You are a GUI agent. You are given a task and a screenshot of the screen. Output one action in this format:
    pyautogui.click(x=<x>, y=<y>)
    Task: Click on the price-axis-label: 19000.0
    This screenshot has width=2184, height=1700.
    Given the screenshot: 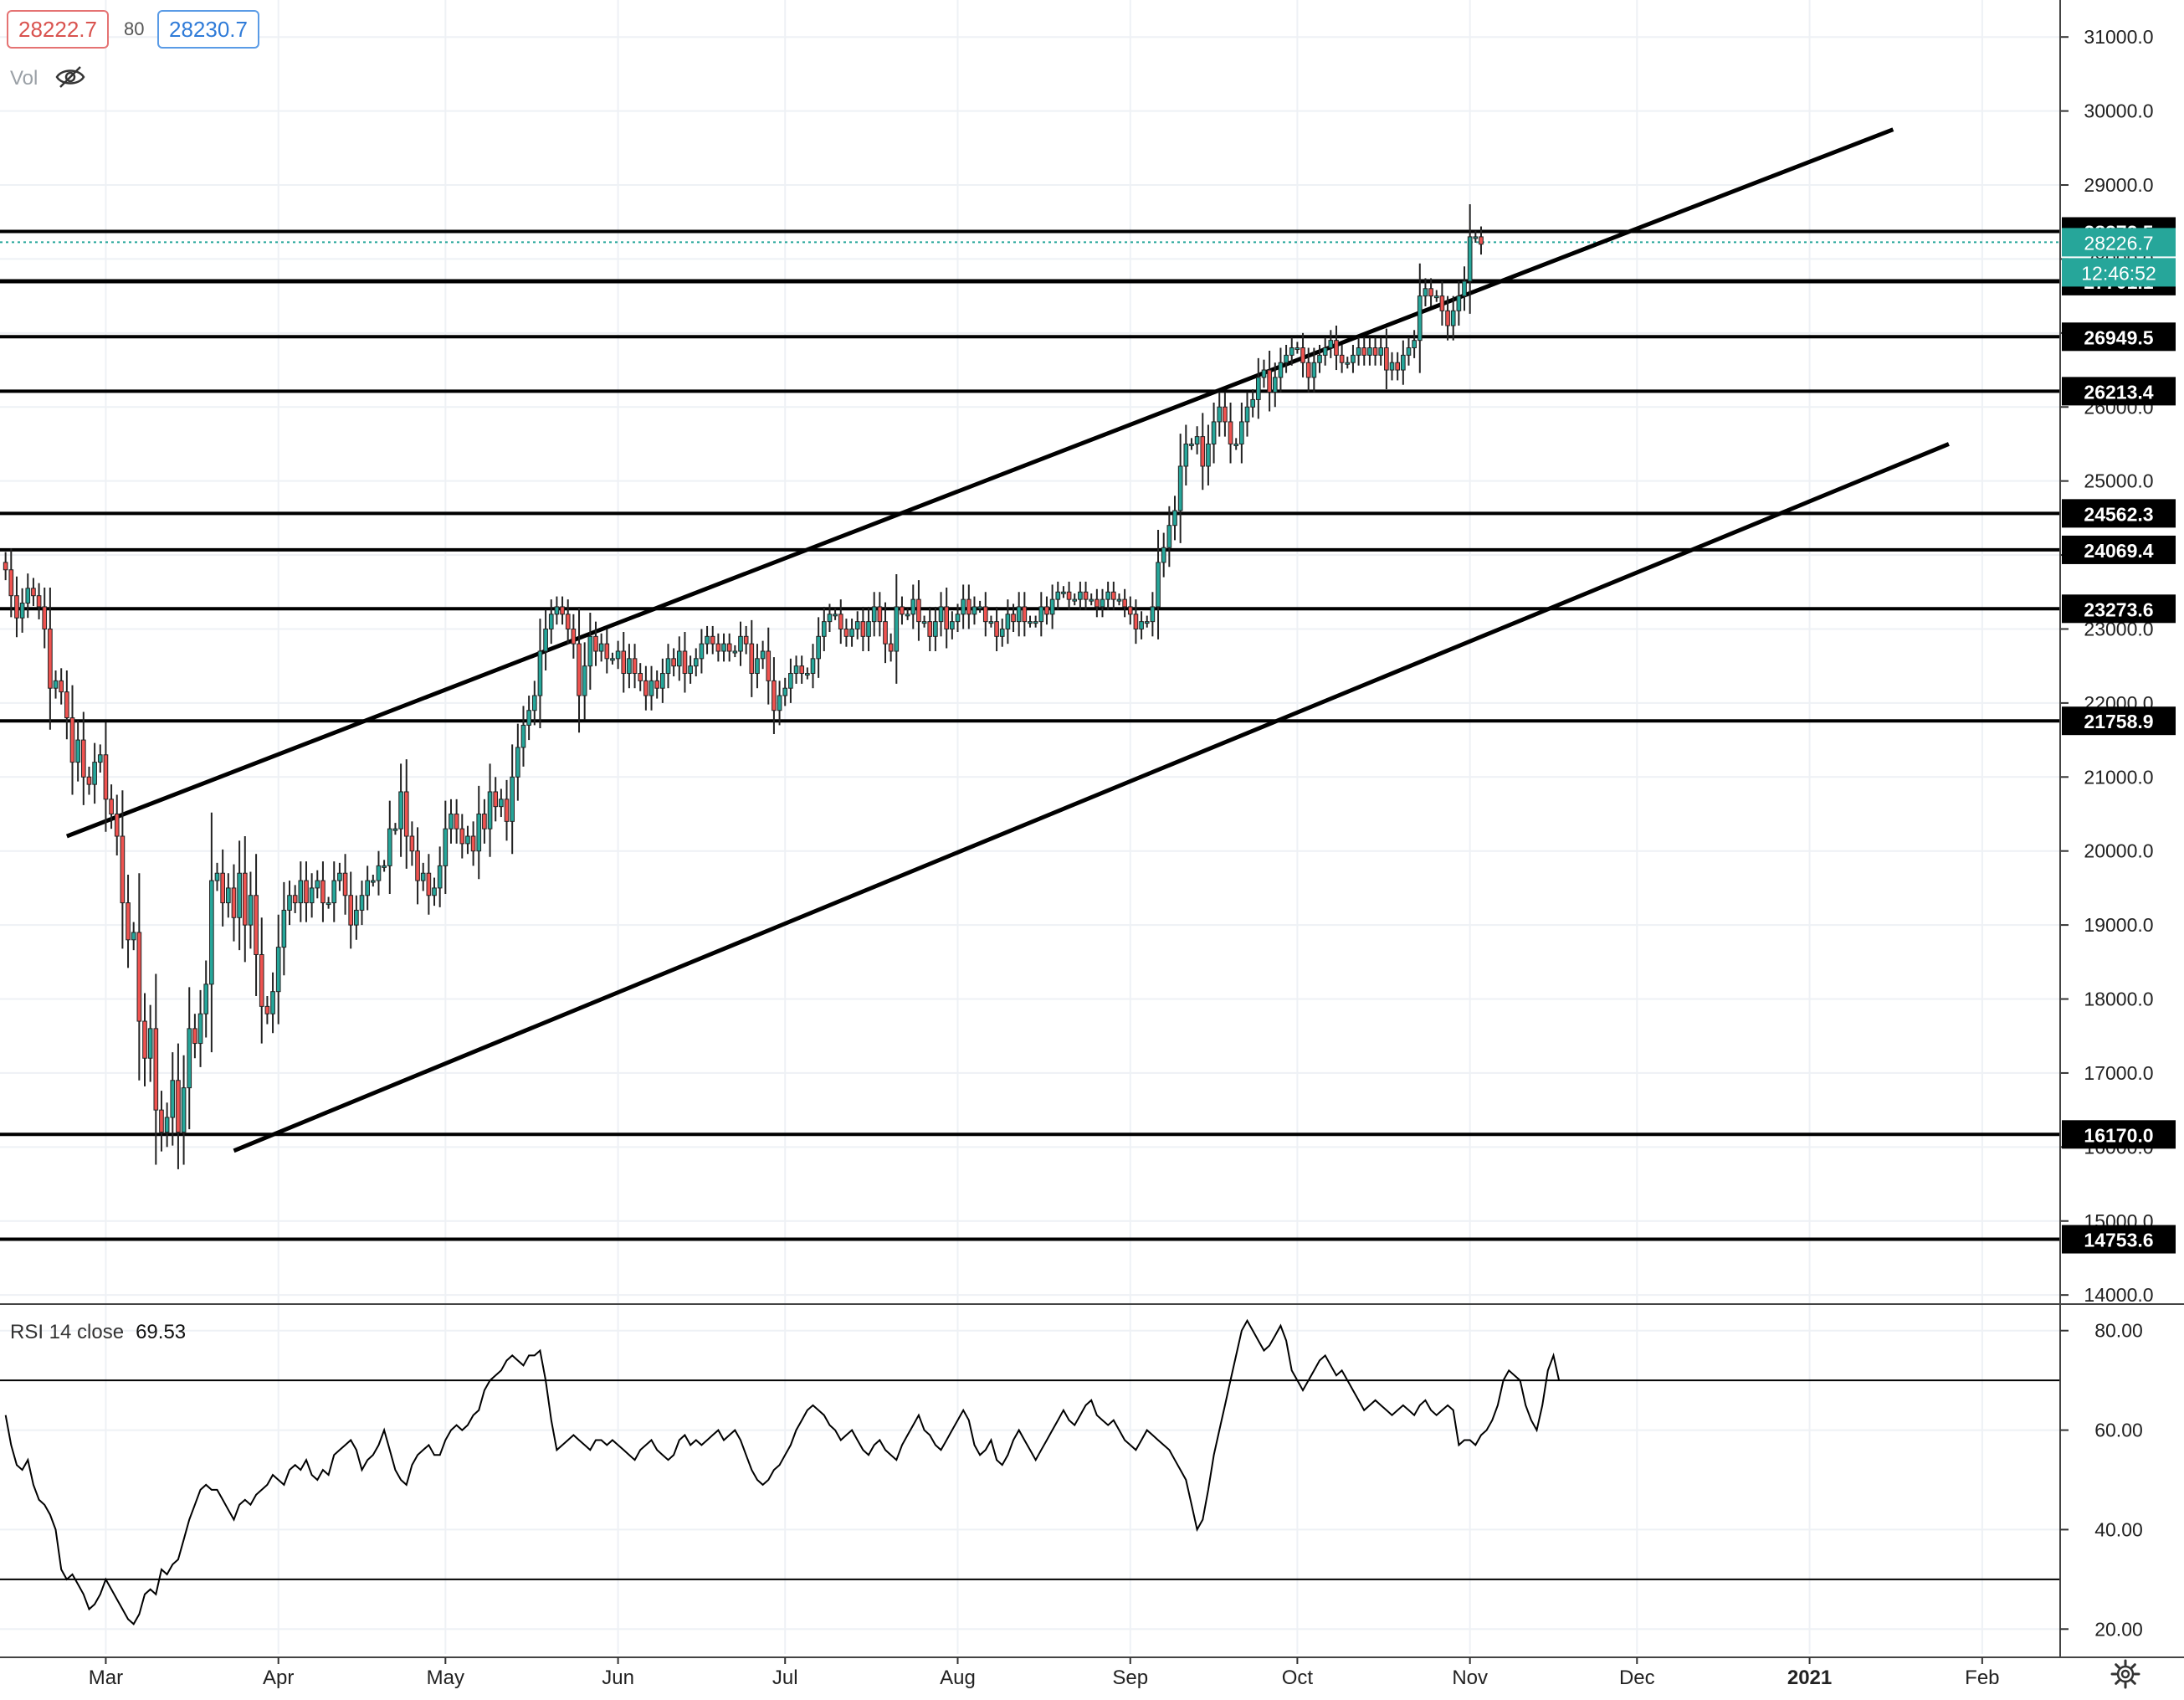 What is the action you would take?
    pyautogui.click(x=2118, y=925)
    